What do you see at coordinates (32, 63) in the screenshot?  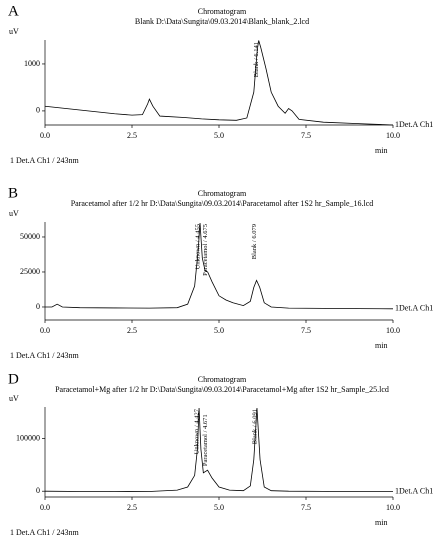 I see `y-tick-label: 1000` at bounding box center [32, 63].